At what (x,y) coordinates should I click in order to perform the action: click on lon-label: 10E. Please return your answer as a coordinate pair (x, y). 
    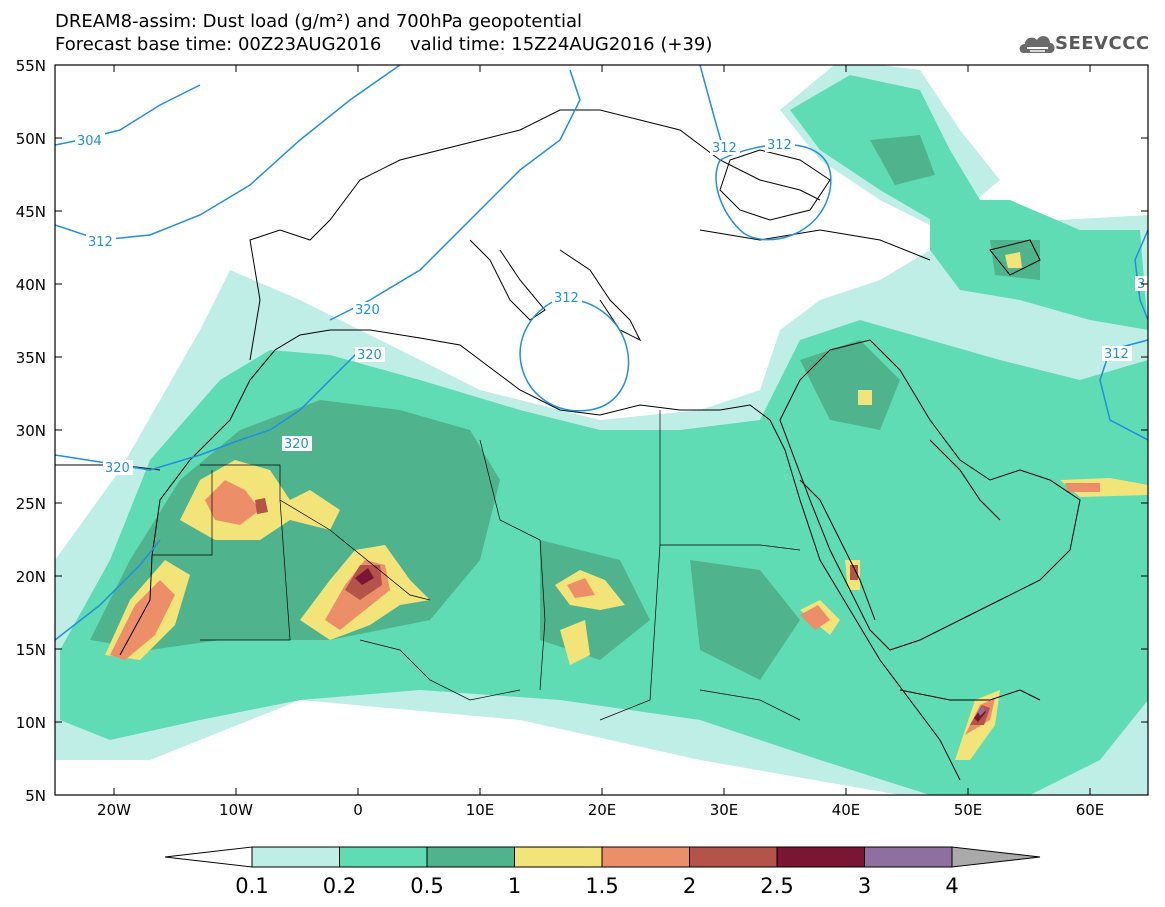
    Looking at the image, I should click on (480, 810).